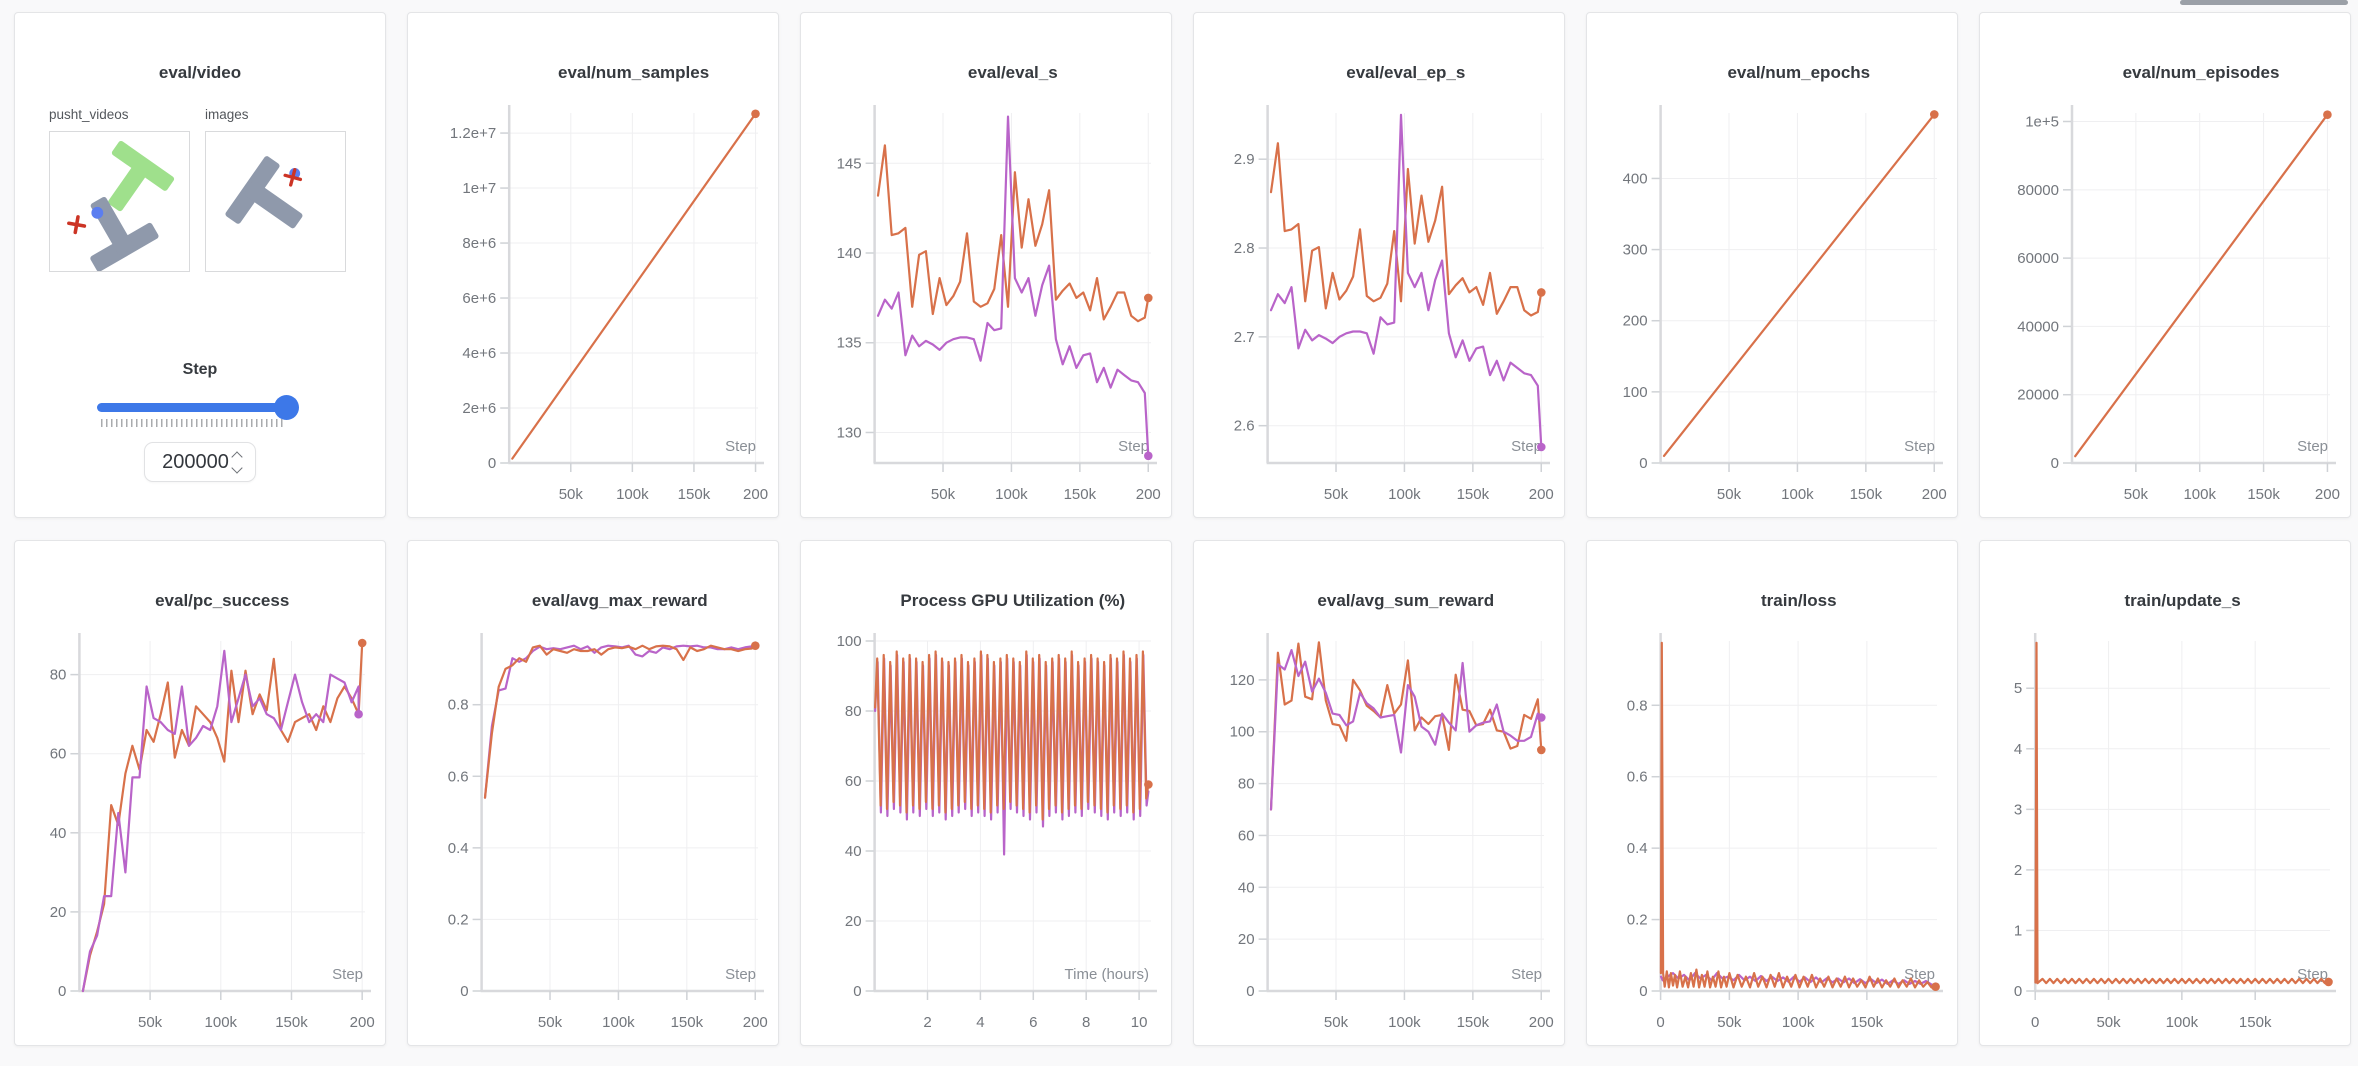 This screenshot has width=2358, height=1066. I want to click on media-panel-eval-video: eval/video pusht_videos images, so click(200, 265).